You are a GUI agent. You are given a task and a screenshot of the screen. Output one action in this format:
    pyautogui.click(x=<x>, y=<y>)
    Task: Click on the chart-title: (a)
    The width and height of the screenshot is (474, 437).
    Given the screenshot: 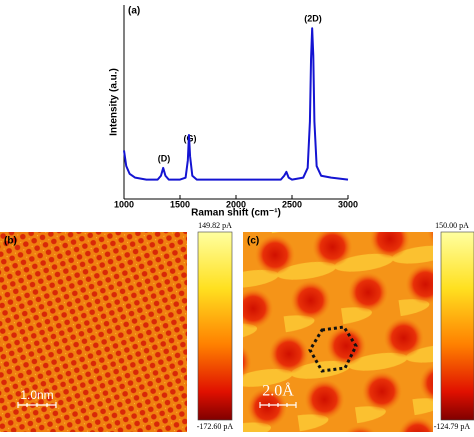 What is the action you would take?
    pyautogui.click(x=134, y=11)
    